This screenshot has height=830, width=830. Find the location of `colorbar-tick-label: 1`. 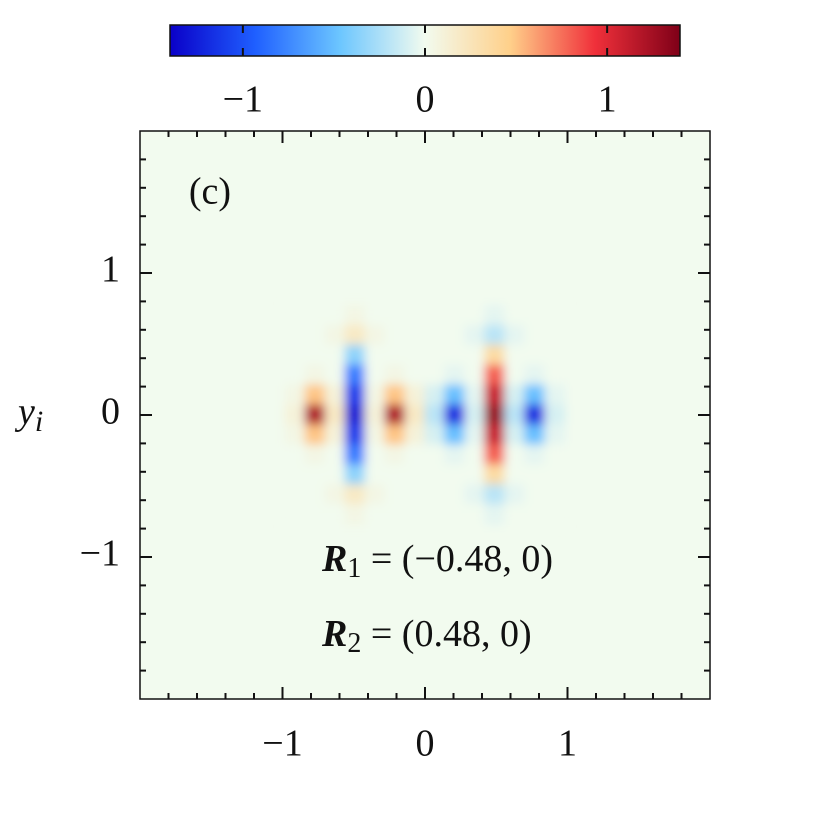

colorbar-tick-label: 1 is located at coordinates (607, 100).